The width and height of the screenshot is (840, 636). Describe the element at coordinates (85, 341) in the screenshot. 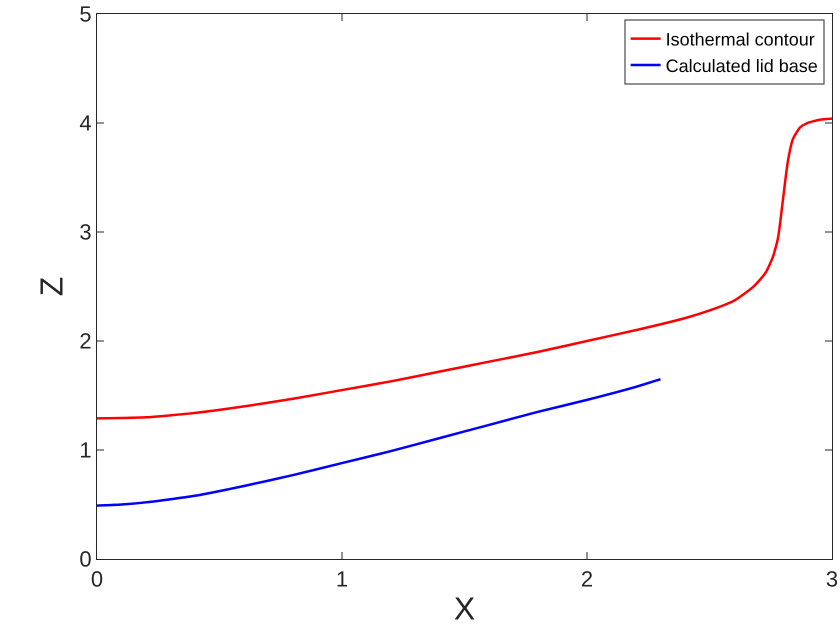

I see `y-tick-label: 2` at that location.